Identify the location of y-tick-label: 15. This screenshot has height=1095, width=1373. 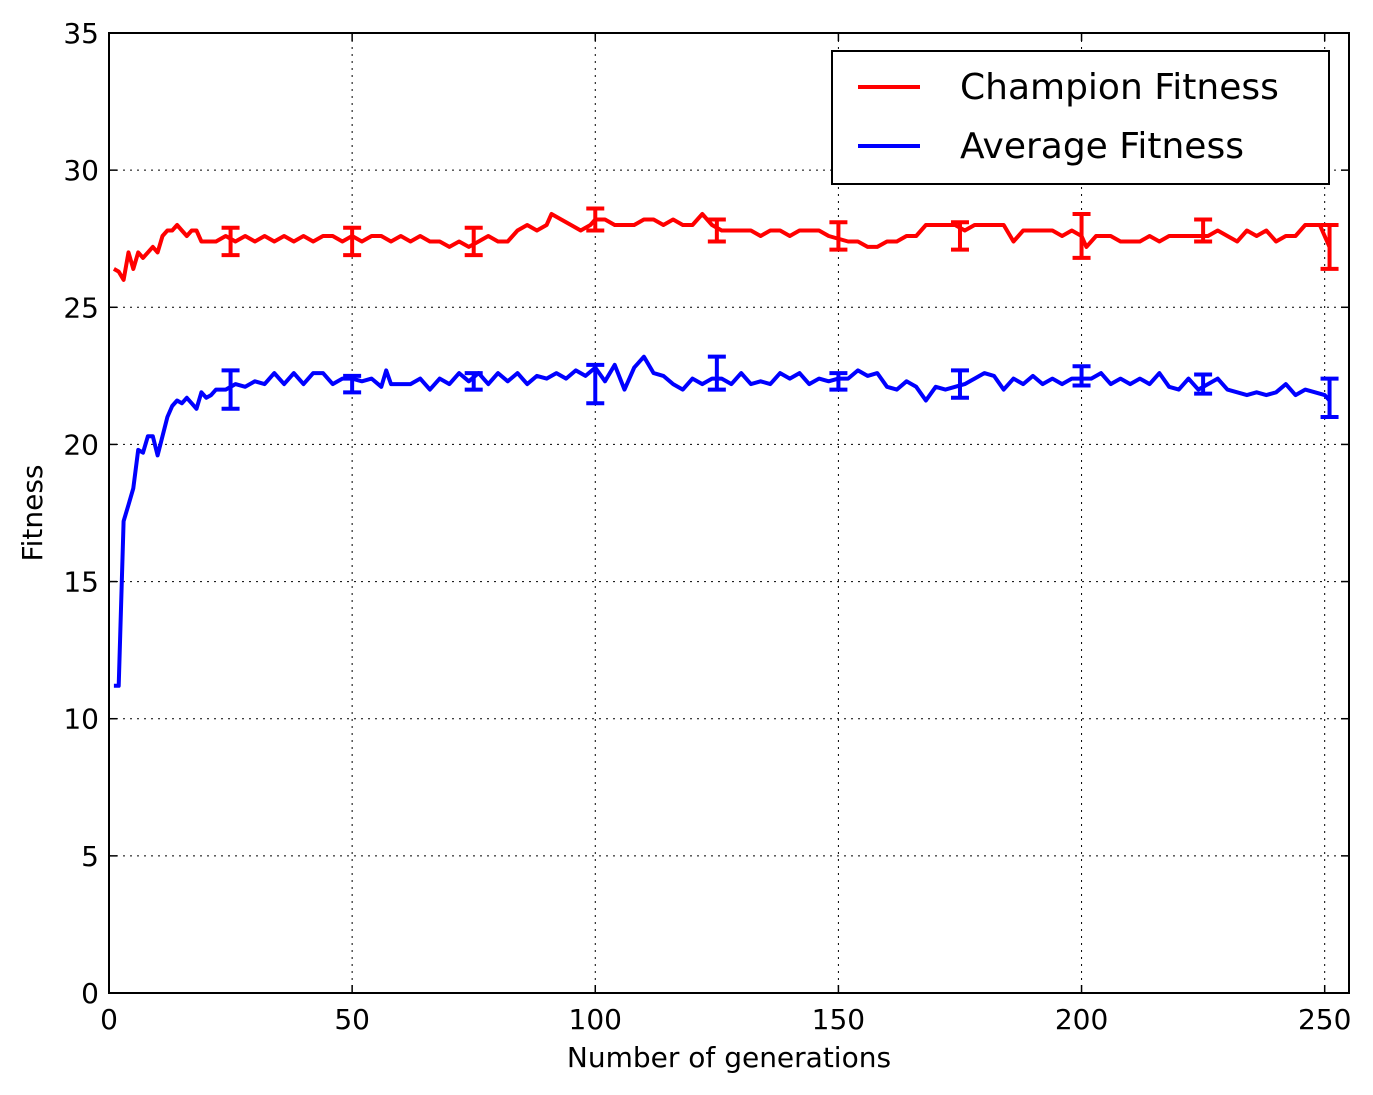
(81, 582).